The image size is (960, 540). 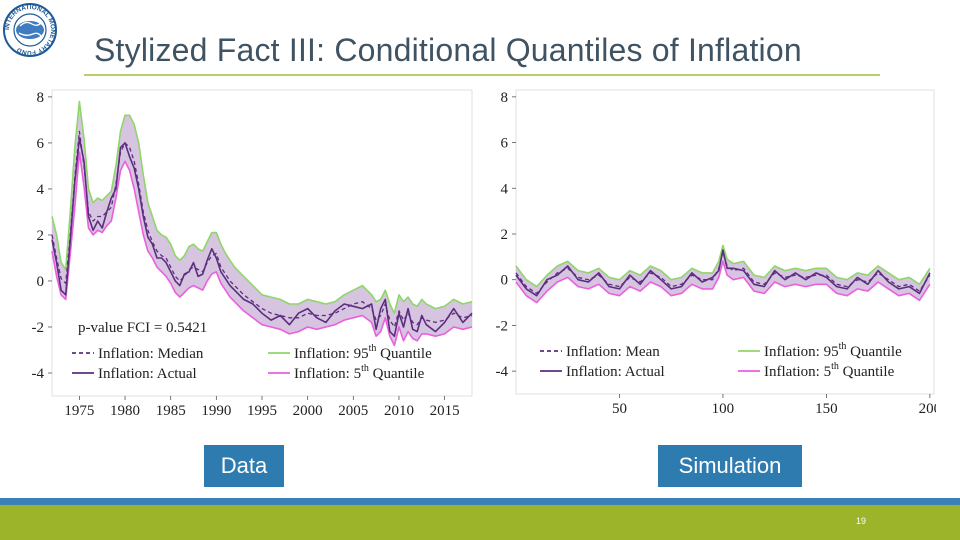 I want to click on x-tick-label: 2005, so click(x=353, y=411).